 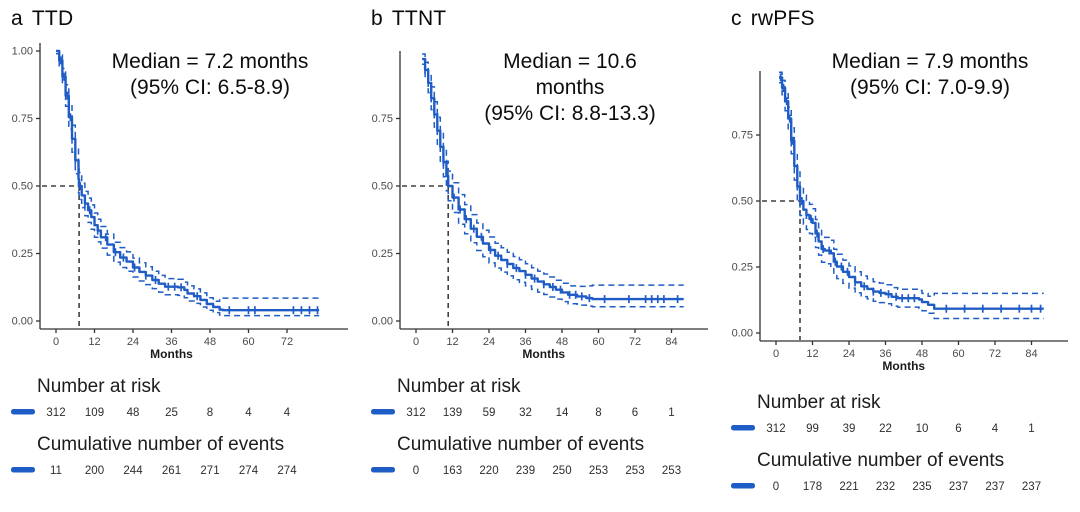 What do you see at coordinates (907, 487) in the screenshot?
I see `count-values: 0 178 221 232 235 237 237 237` at bounding box center [907, 487].